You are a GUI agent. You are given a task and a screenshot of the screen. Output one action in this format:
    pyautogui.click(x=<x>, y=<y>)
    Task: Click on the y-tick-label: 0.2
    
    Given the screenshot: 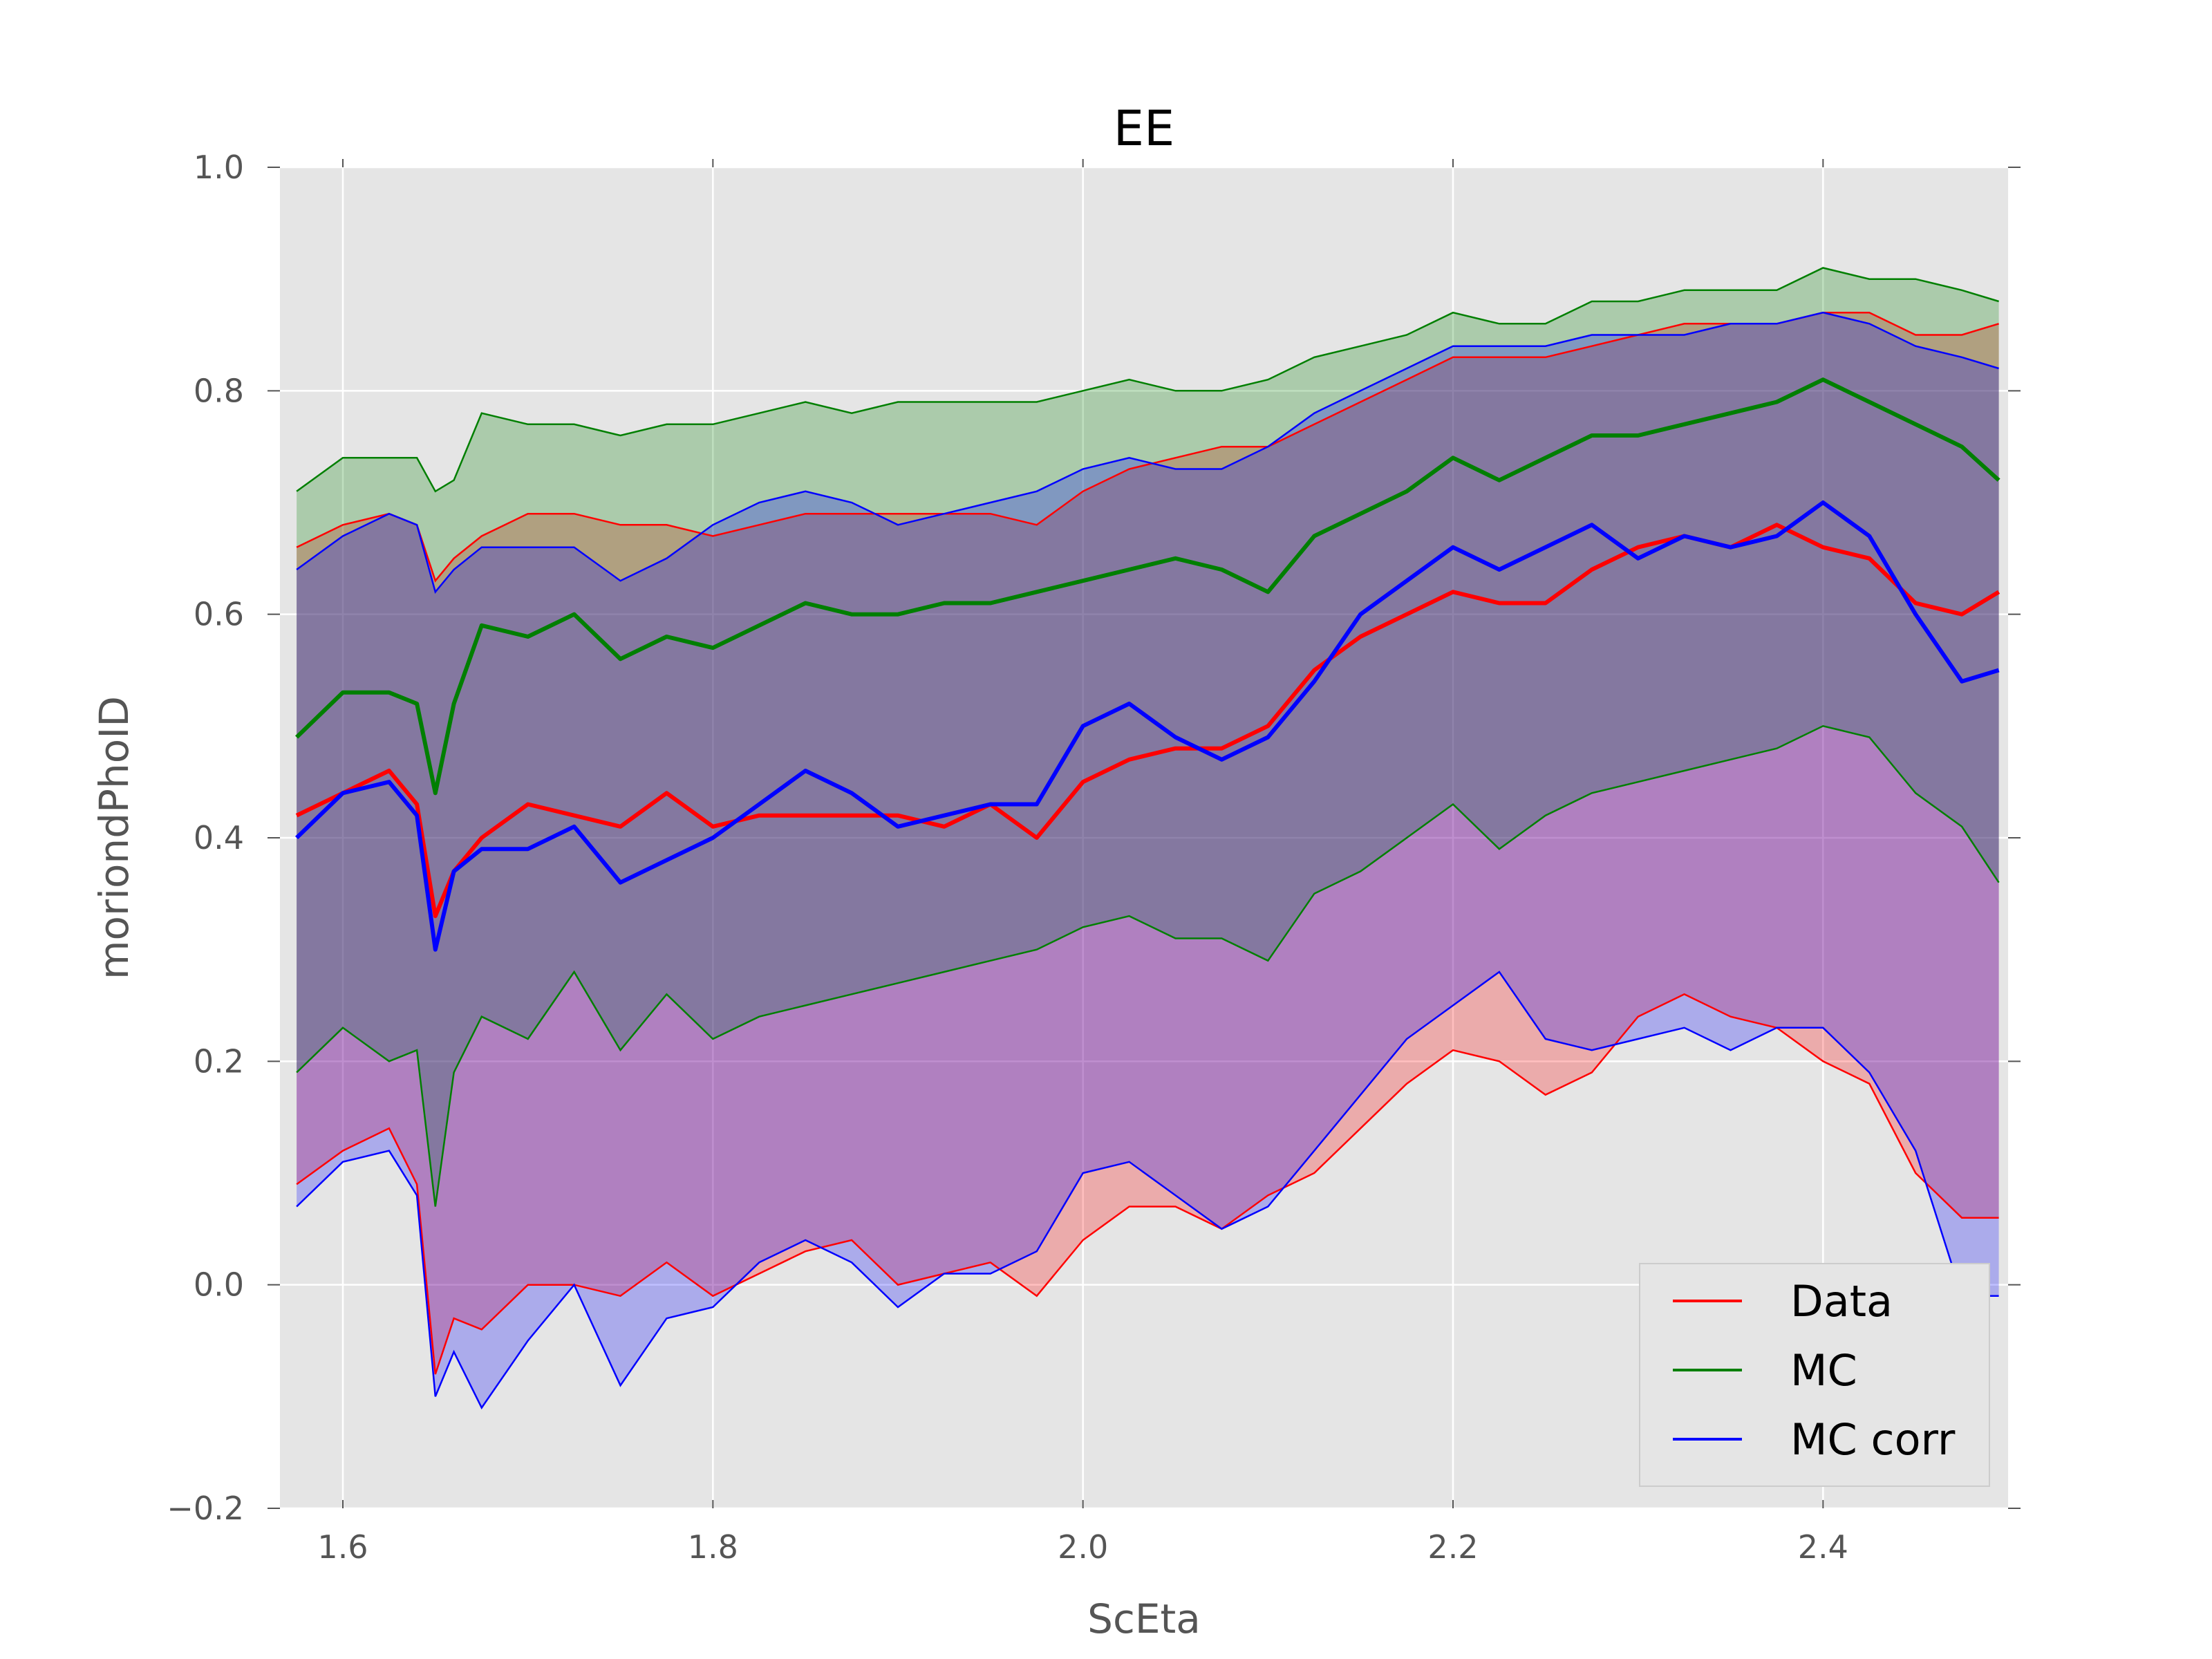 What is the action you would take?
    pyautogui.click(x=219, y=1061)
    